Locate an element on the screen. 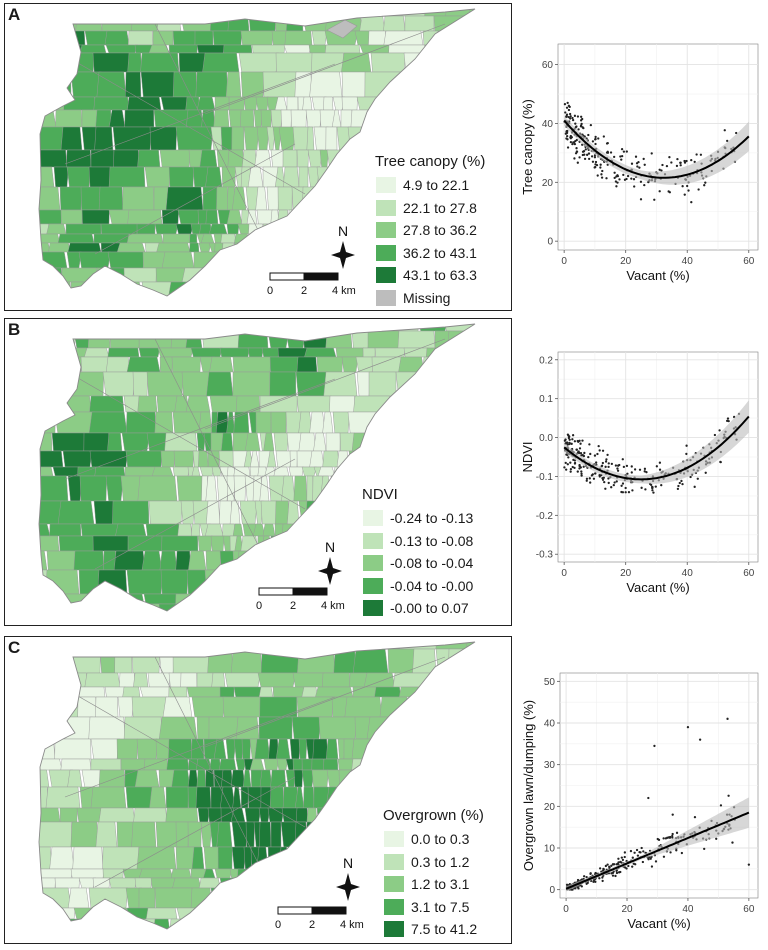 The height and width of the screenshot is (950, 768). y-tick-label: 20 is located at coordinates (550, 807).